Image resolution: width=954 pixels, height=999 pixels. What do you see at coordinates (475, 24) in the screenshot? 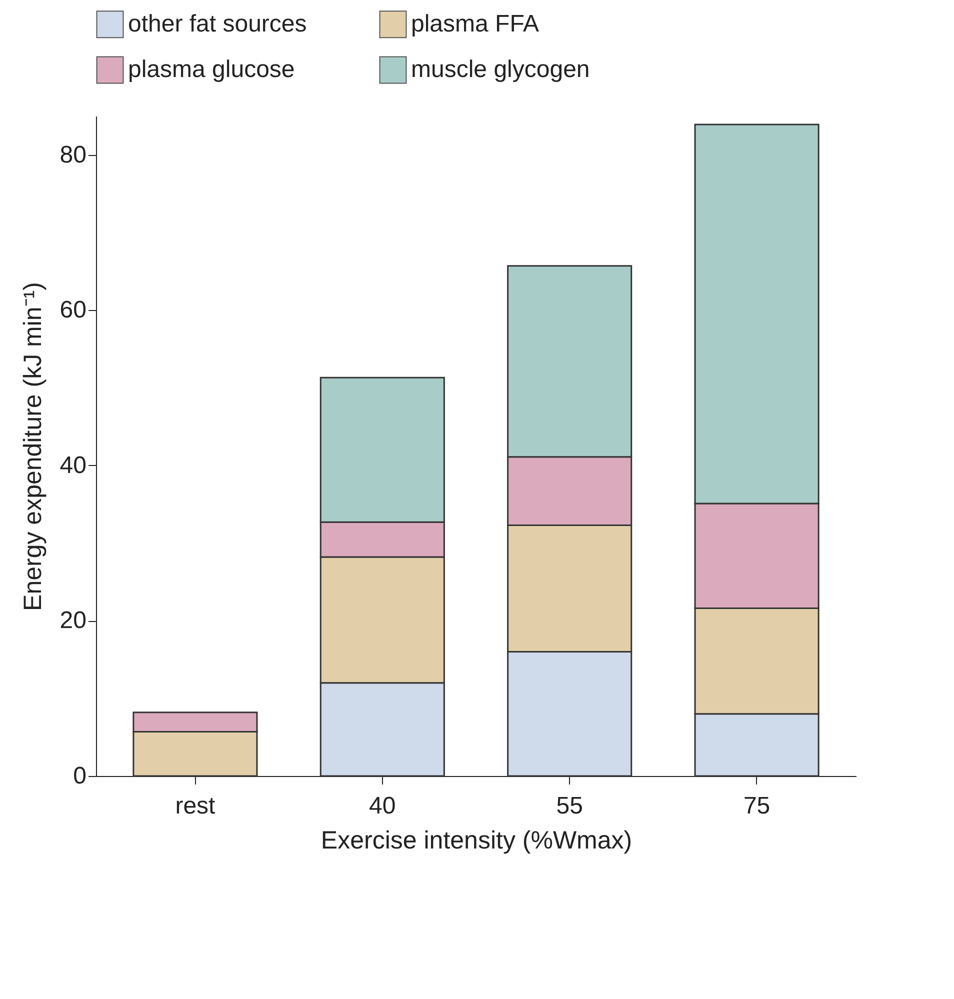
I see `legend-label: plasma FFA` at bounding box center [475, 24].